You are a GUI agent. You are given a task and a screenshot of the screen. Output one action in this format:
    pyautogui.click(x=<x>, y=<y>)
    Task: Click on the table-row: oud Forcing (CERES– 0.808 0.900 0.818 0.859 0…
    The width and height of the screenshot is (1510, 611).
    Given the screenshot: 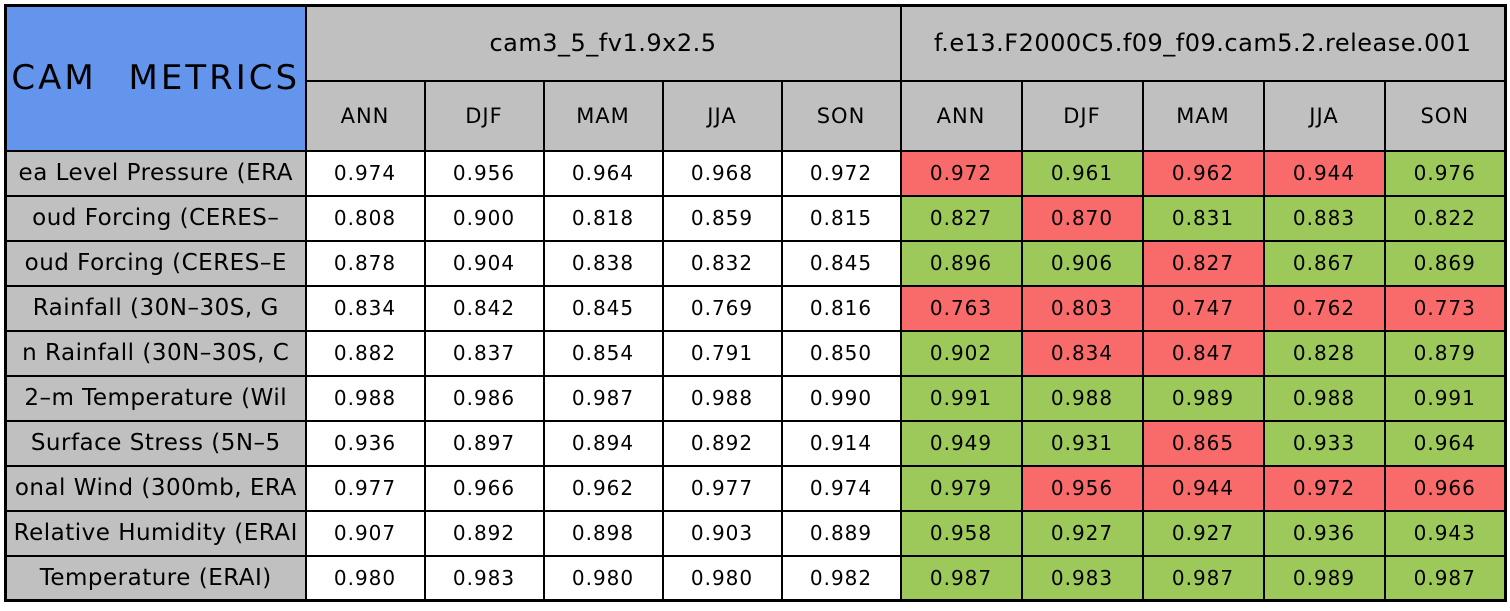 What is the action you would take?
    pyautogui.click(x=755, y=218)
    